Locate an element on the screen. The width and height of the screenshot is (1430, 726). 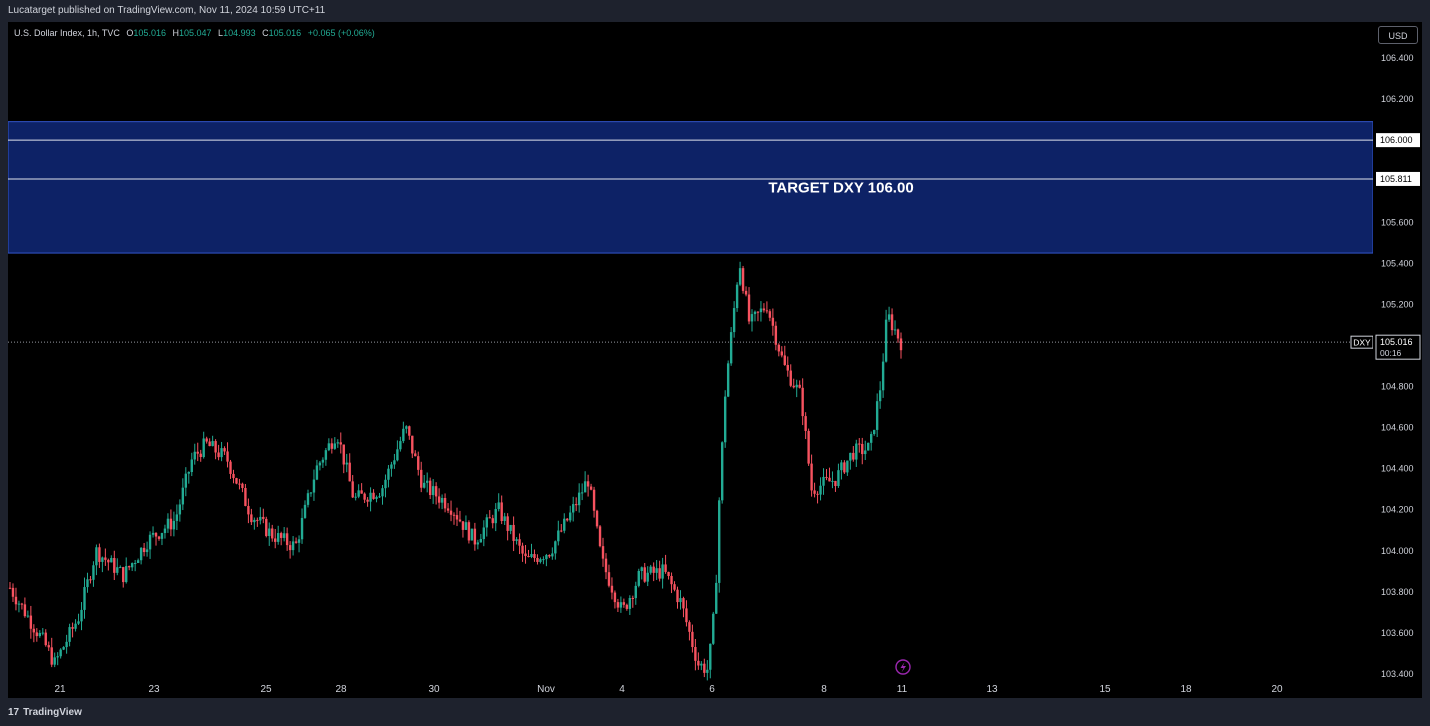
x-tick-label: 4 is located at coordinates (622, 689).